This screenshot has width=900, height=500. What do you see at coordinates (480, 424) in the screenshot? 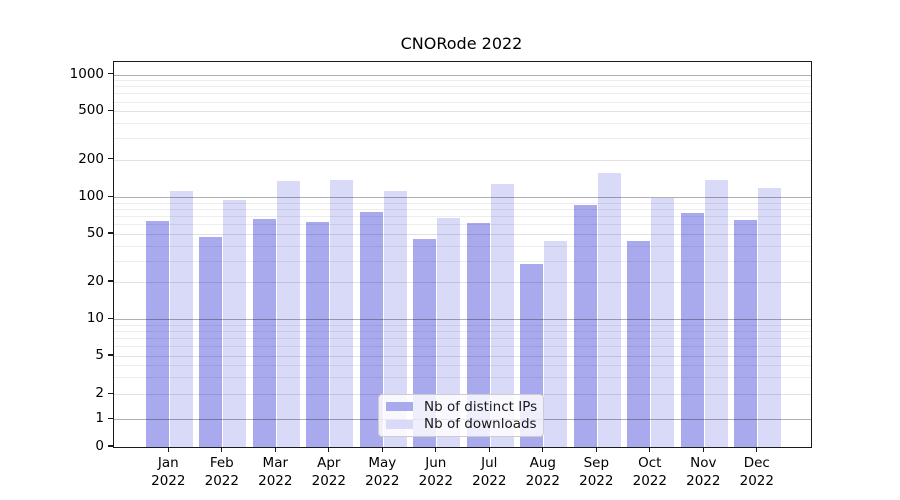
I see `legend-label: Nb of downloads` at bounding box center [480, 424].